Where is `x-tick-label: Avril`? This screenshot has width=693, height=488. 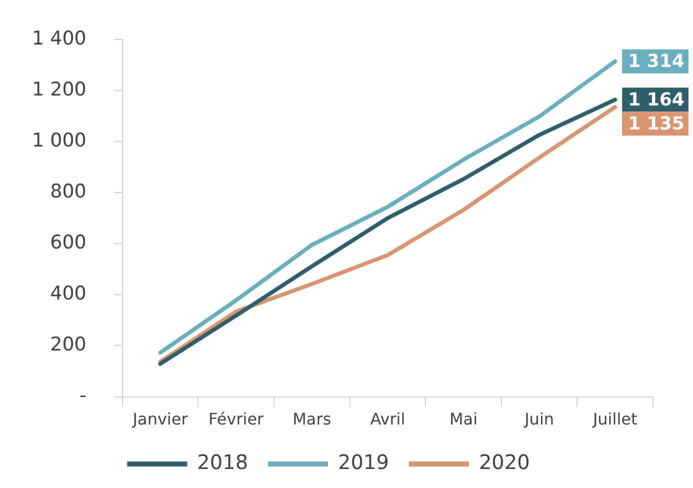
x-tick-label: Avril is located at coordinates (388, 419).